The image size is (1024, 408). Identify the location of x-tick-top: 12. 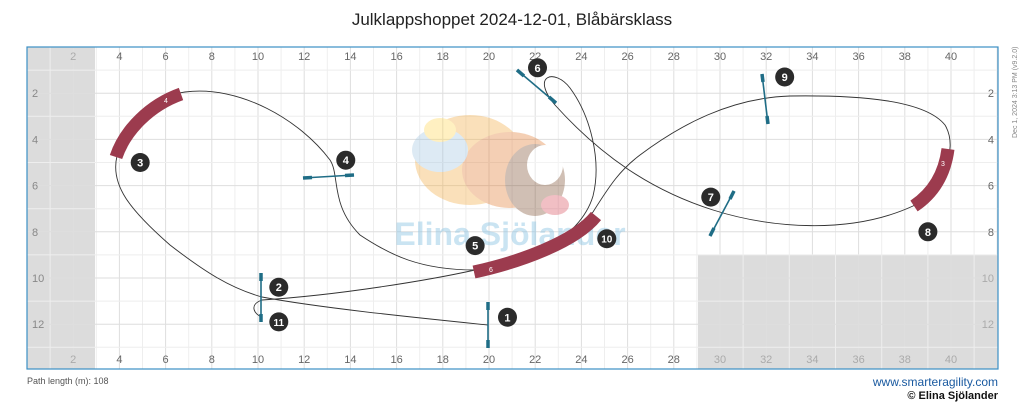
(304, 57).